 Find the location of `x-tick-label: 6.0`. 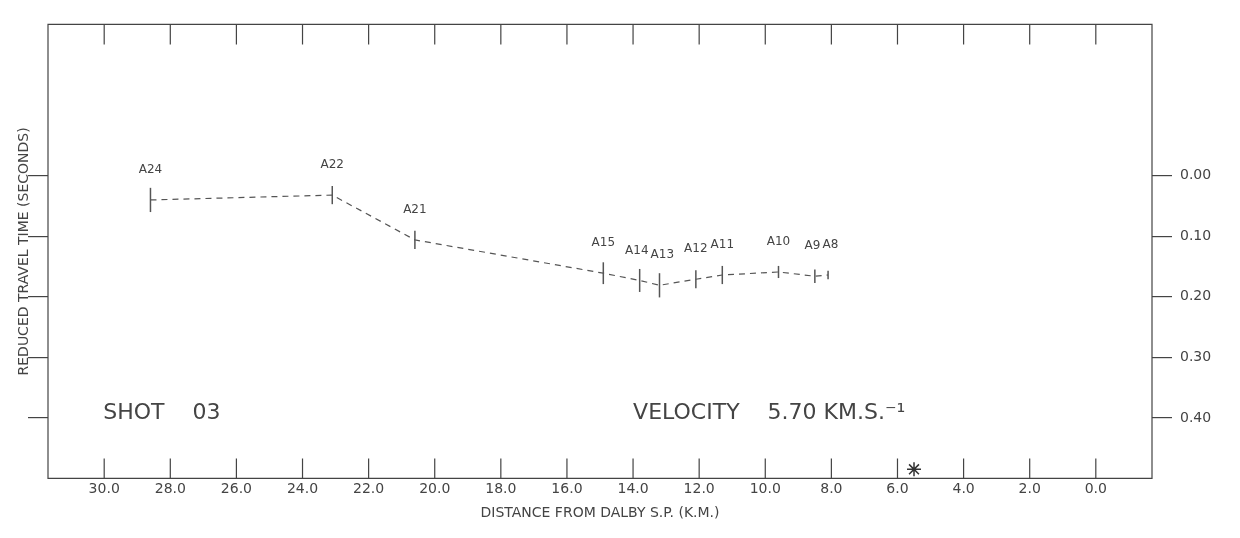

x-tick-label: 6.0 is located at coordinates (897, 488).